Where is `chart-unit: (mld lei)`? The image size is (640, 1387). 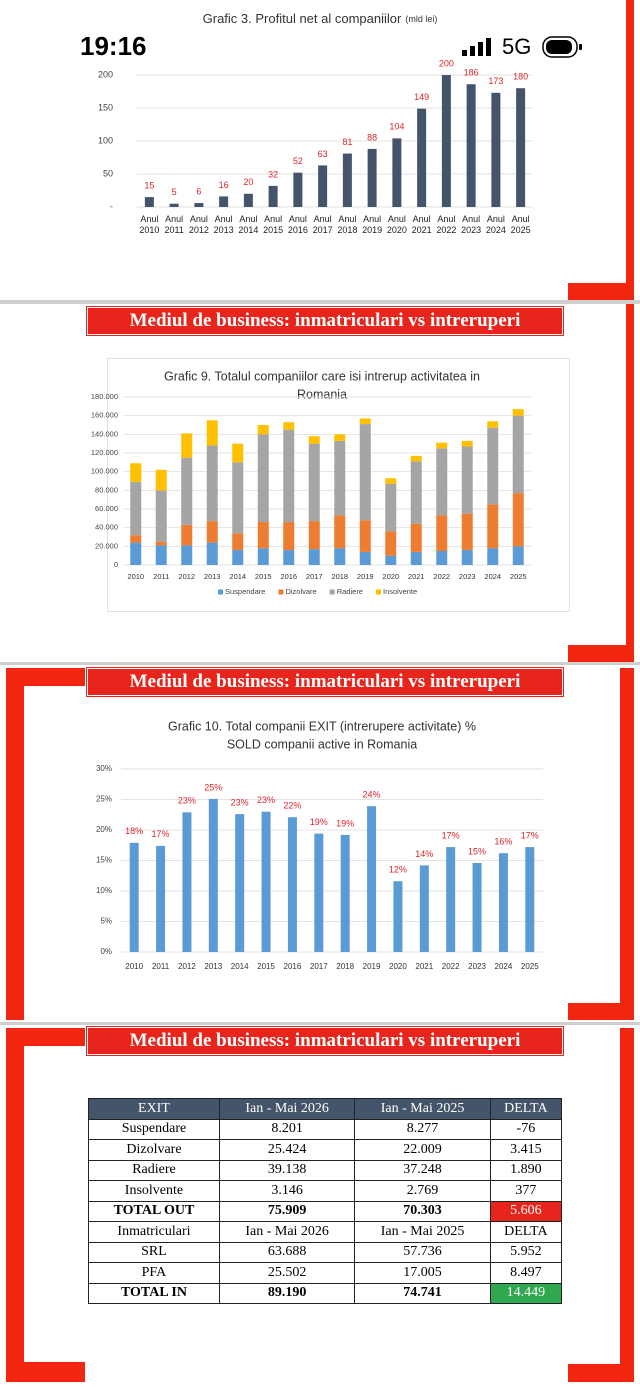 chart-unit: (mld lei) is located at coordinates (421, 19).